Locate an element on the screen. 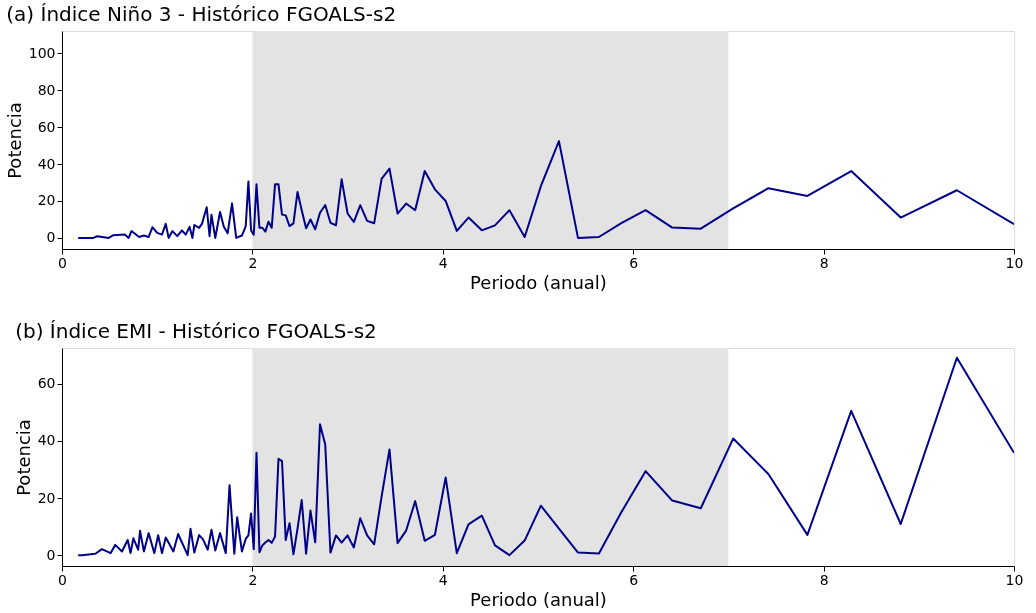 The image size is (1036, 613). line-series is located at coordinates (545, 189).